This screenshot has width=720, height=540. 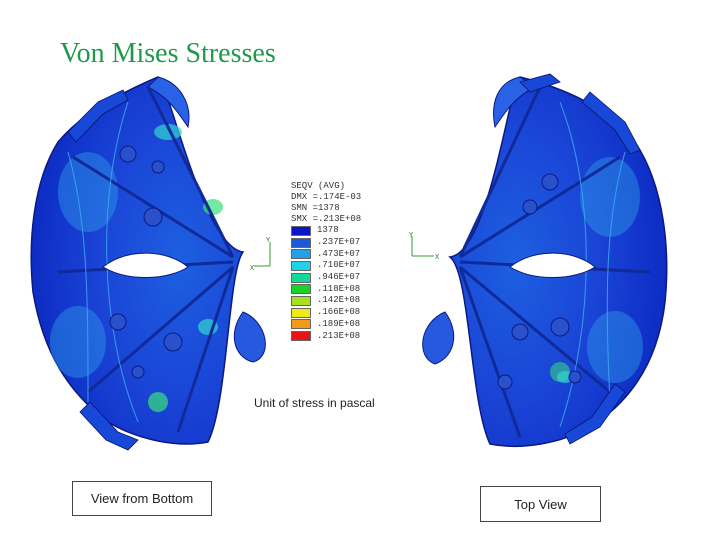 I want to click on legend-entry: .118E+08, so click(x=341, y=289).